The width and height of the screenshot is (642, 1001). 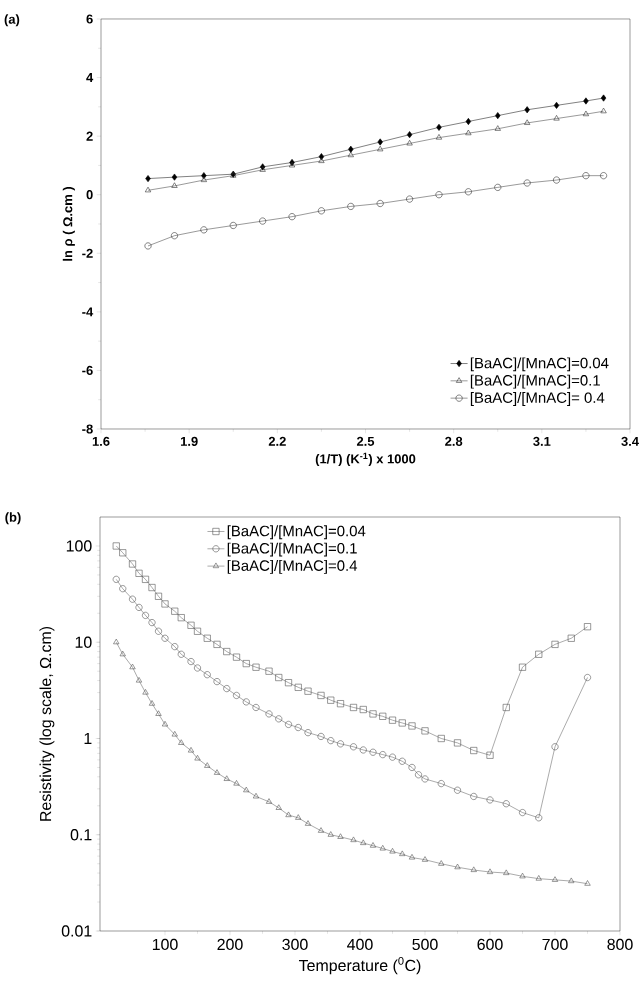 What do you see at coordinates (292, 566) in the screenshot?
I see `legend-label: [BaAC]/[MnAC]=0.4` at bounding box center [292, 566].